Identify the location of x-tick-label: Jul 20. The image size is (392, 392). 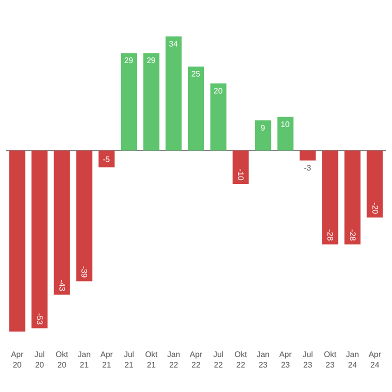
(39, 360).